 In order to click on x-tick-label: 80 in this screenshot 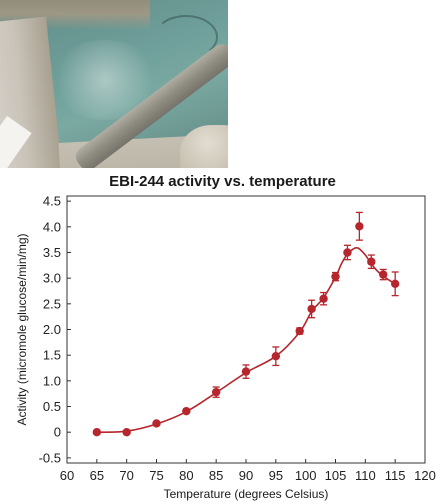, I will do `click(186, 475)`.